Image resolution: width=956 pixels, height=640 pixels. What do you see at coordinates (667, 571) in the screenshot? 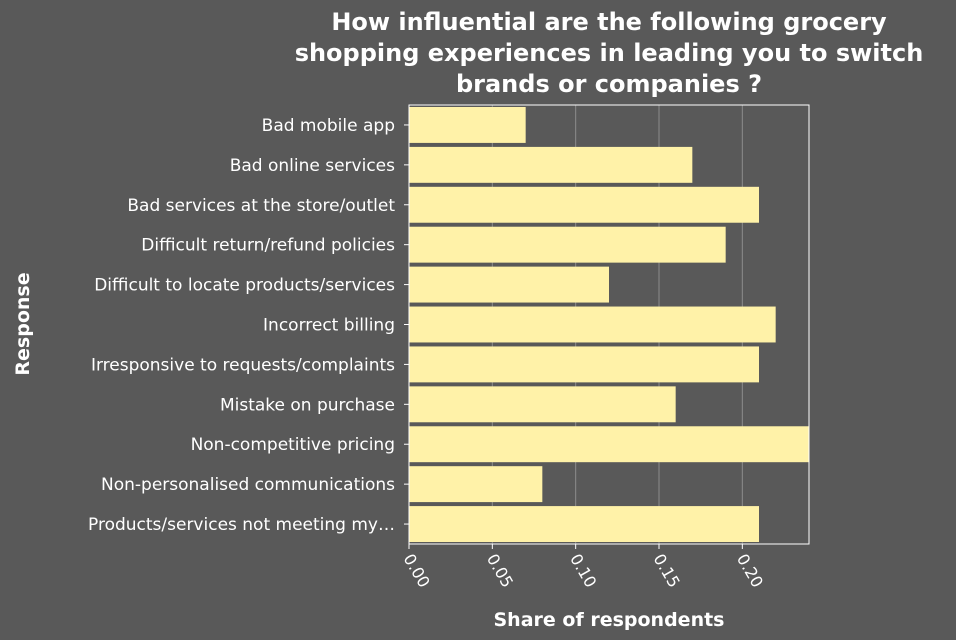
I see `x-tick-label: 0.15` at bounding box center [667, 571].